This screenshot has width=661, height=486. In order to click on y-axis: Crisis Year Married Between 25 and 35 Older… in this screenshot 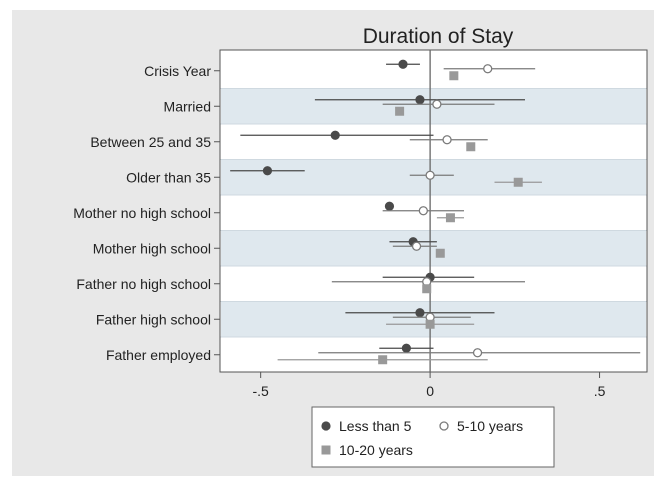, I will do `click(146, 213)`.